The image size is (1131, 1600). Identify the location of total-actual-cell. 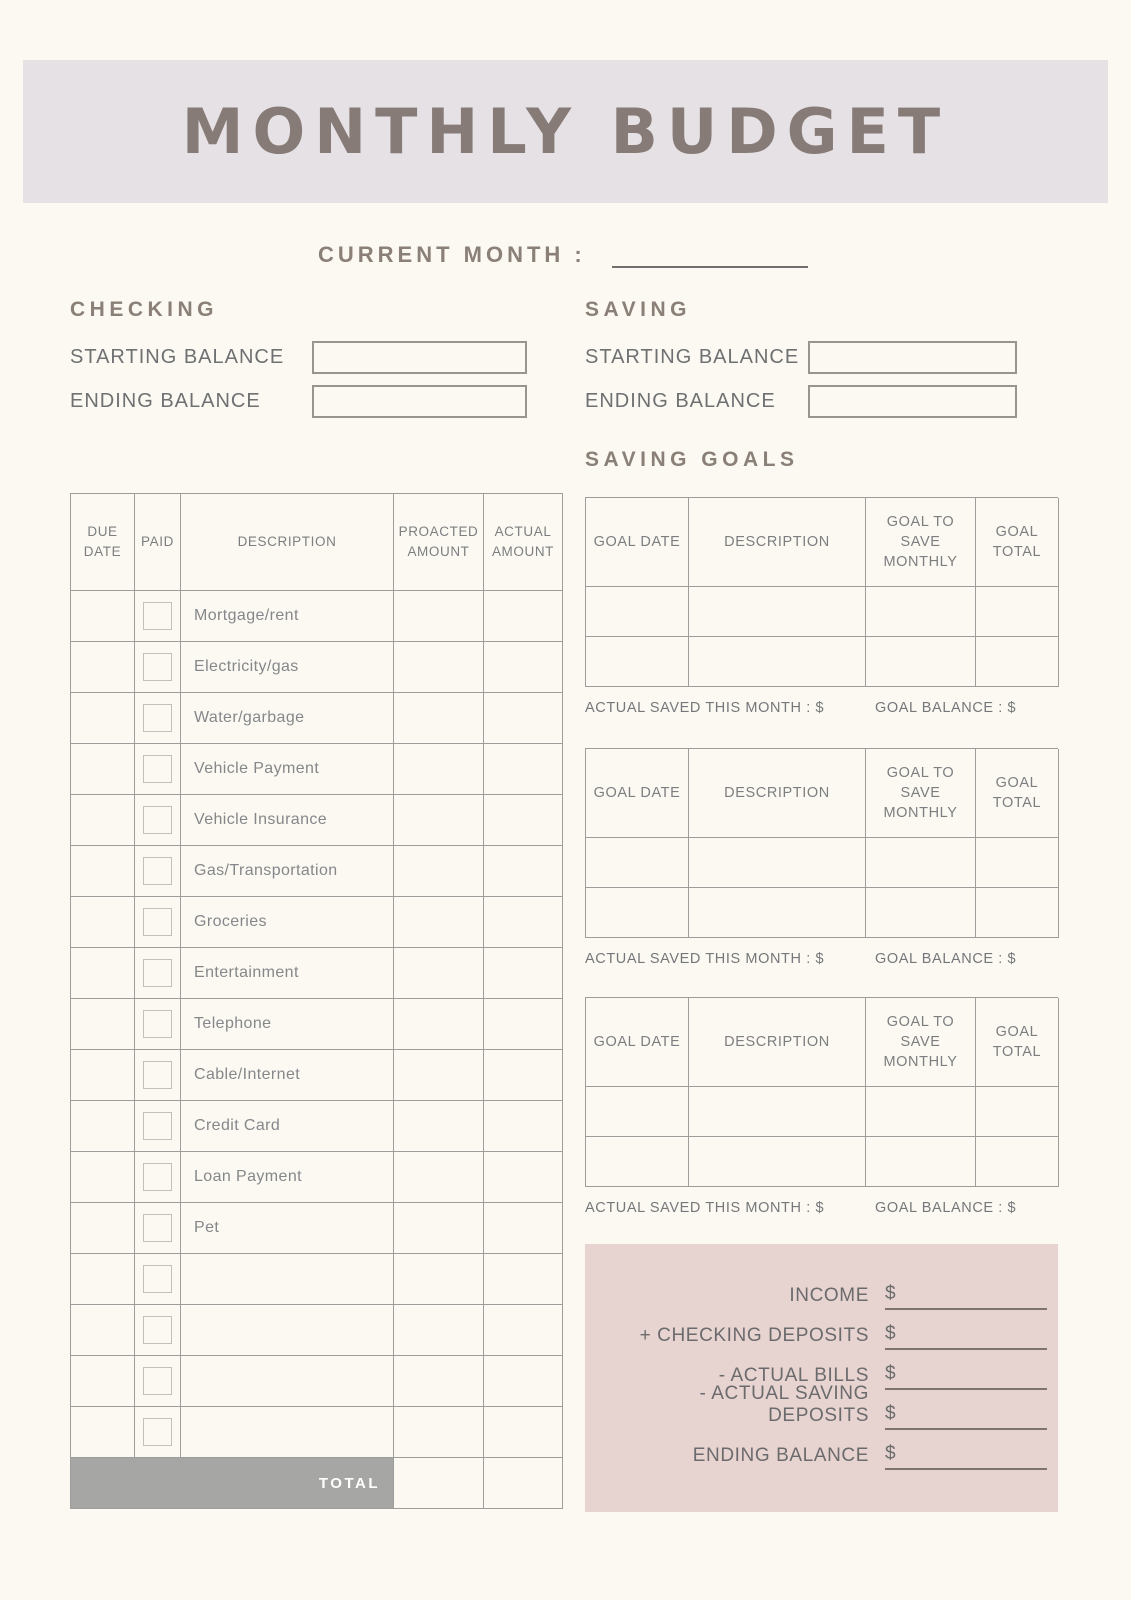
(523, 1483).